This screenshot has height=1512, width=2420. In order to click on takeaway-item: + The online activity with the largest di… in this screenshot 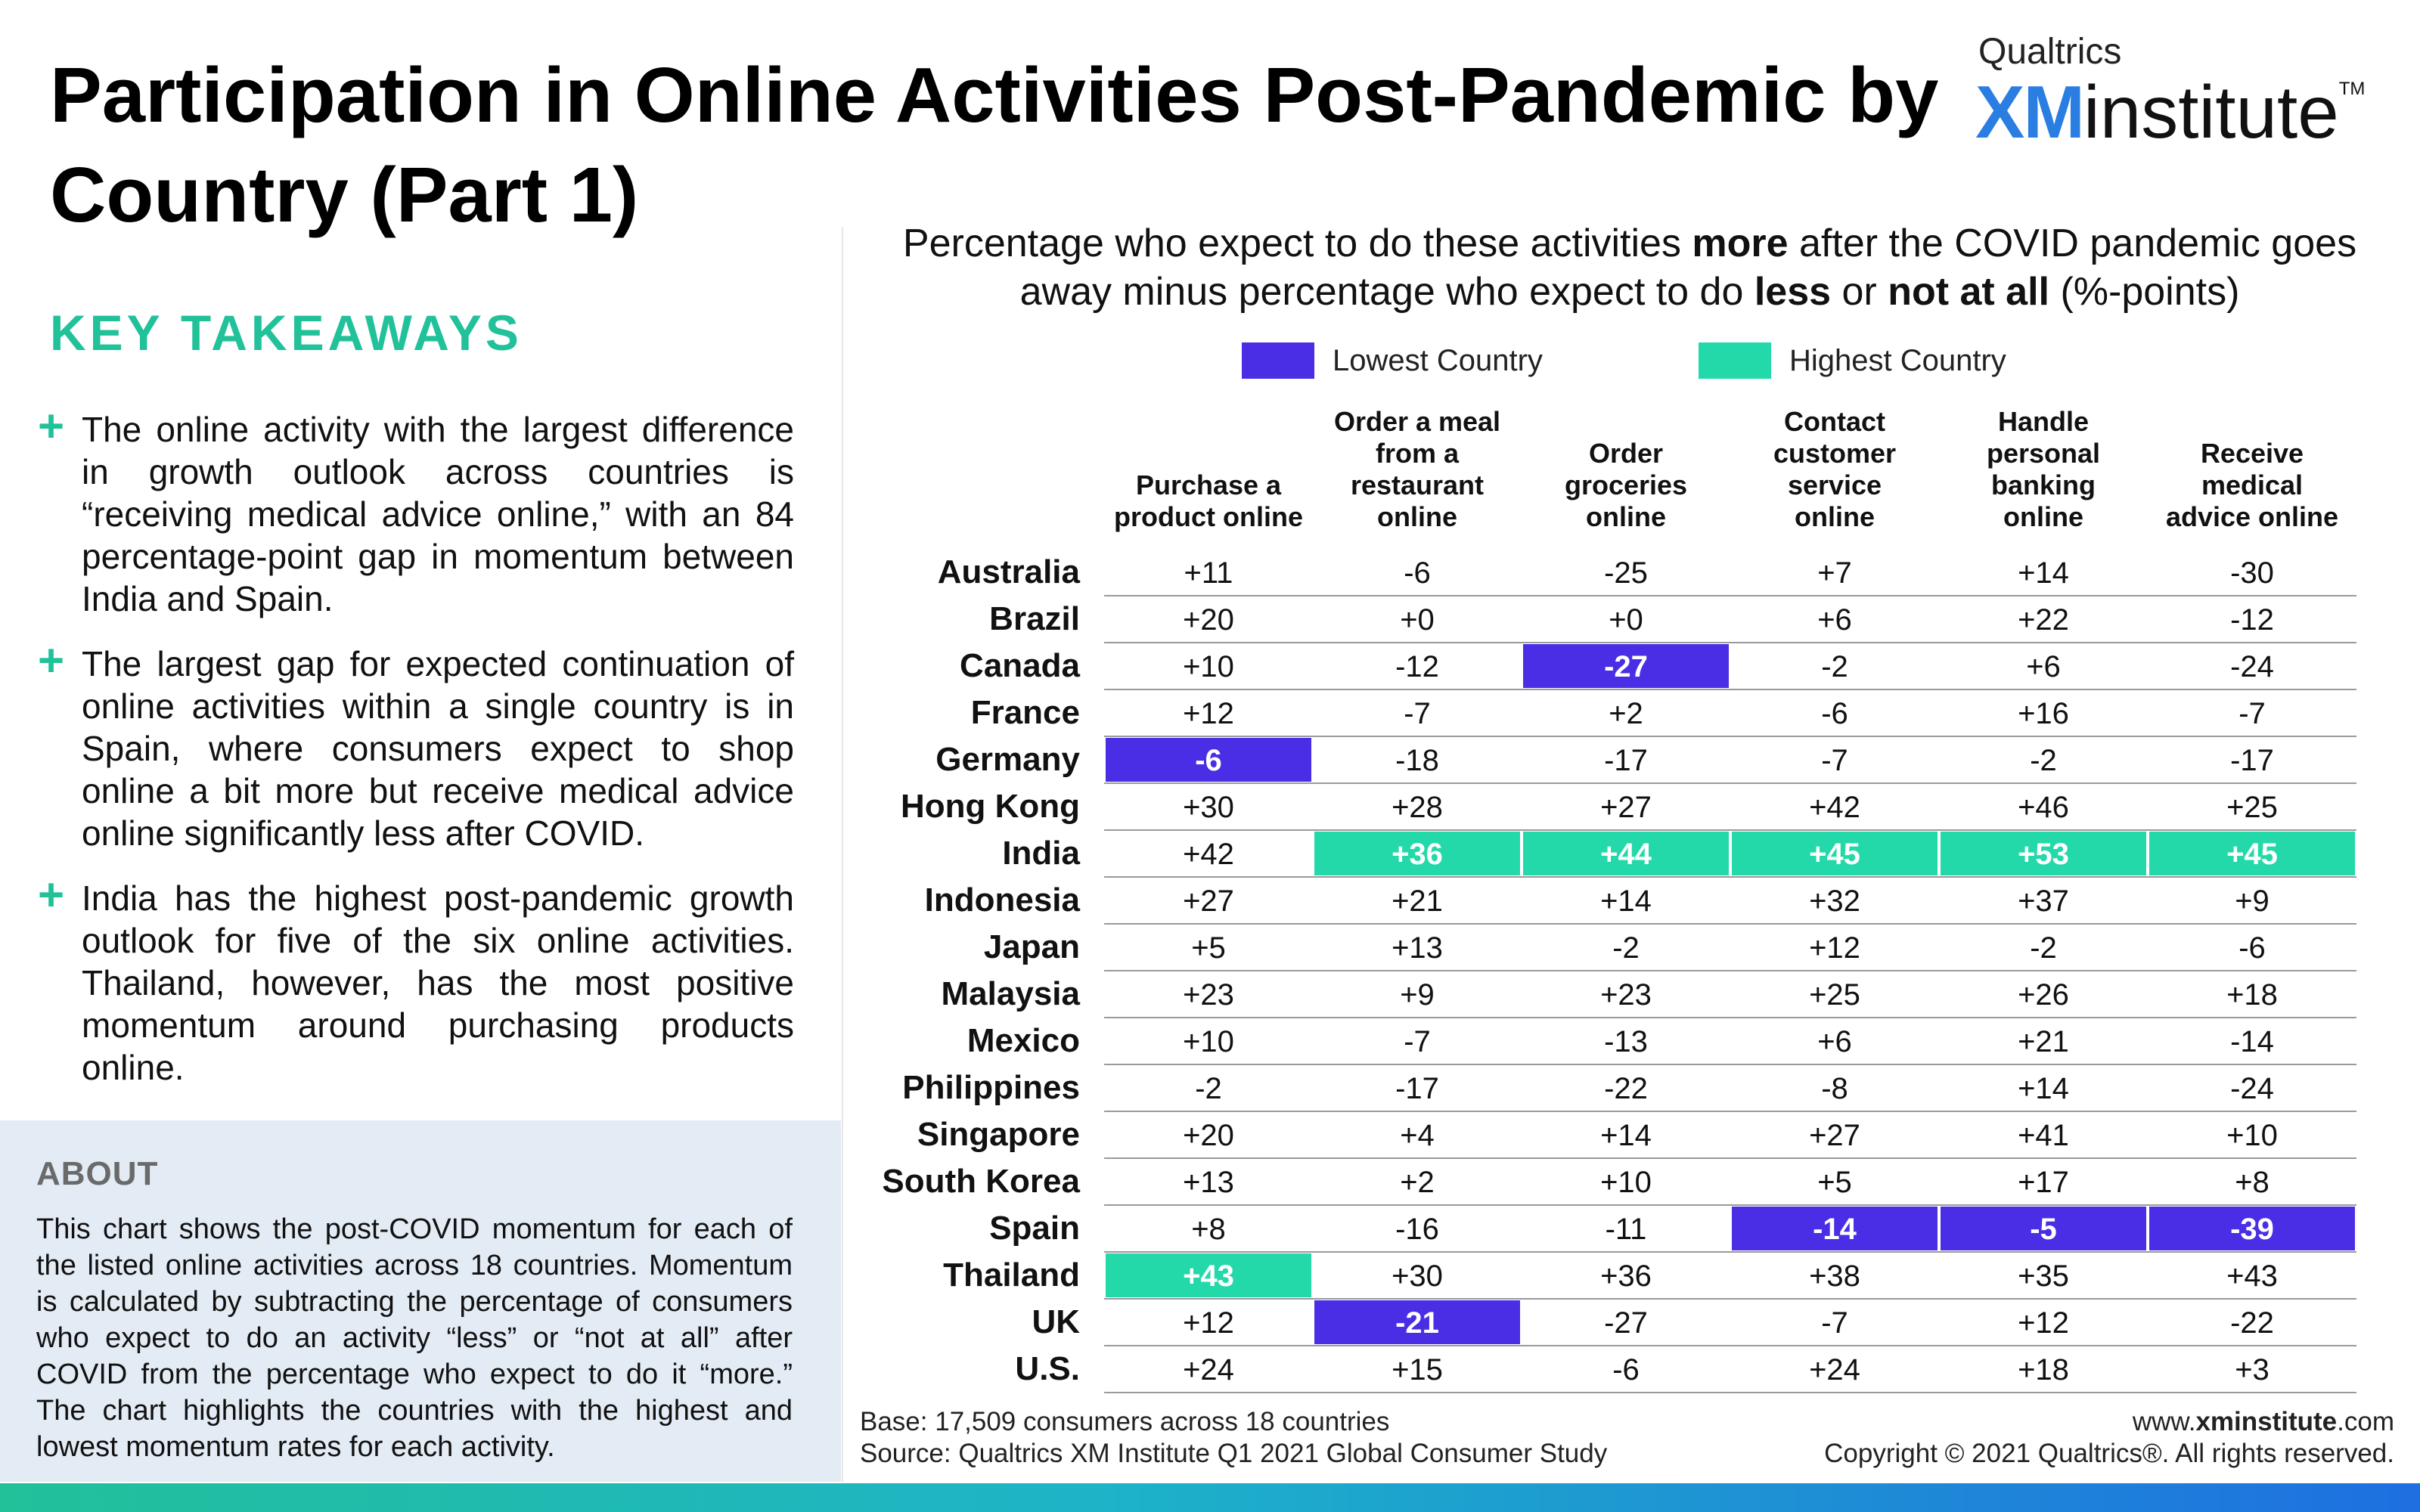, I will do `click(416, 510)`.